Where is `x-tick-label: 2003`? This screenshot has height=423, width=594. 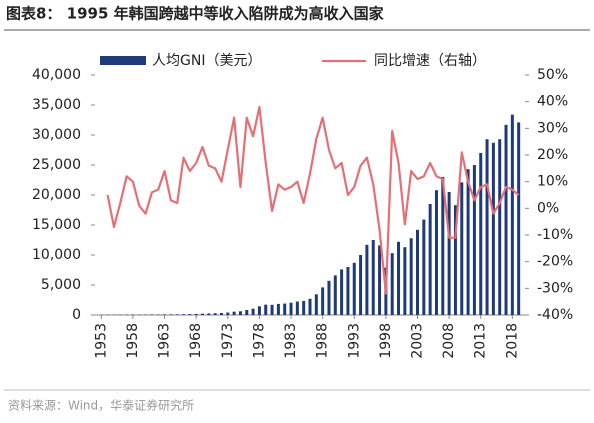 x-tick-label: 2003 is located at coordinates (418, 341).